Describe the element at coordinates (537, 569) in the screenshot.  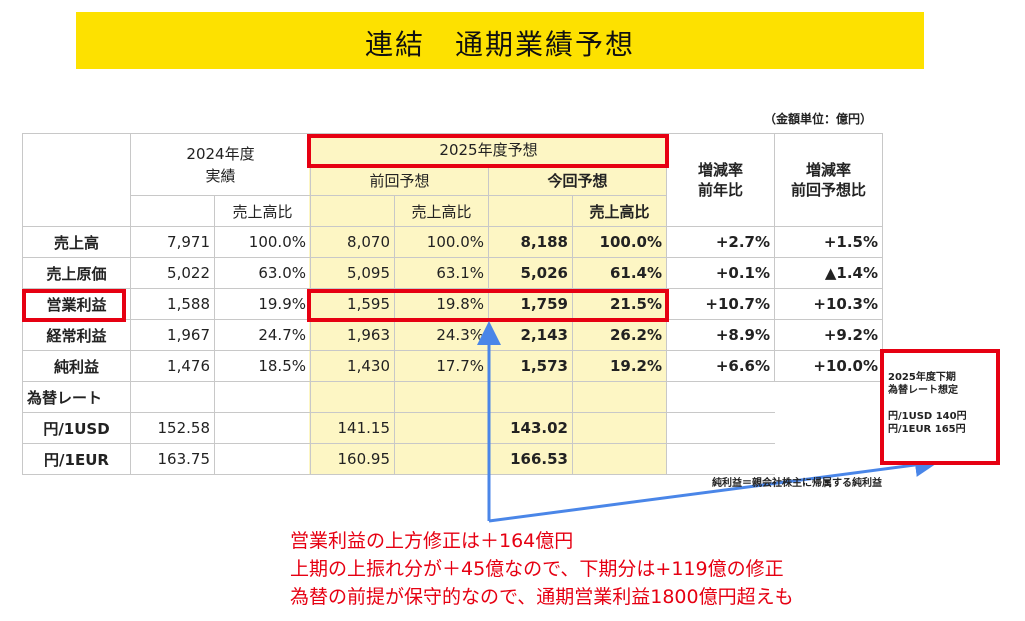
I see `commentary-line: 上期の上振れ分が＋45億なので、下期分は+119億の修正` at that location.